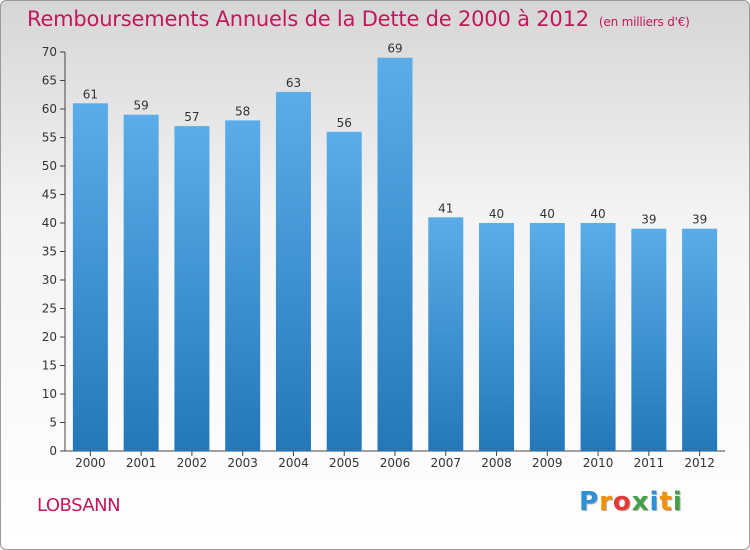 Image resolution: width=750 pixels, height=550 pixels. Describe the element at coordinates (293, 463) in the screenshot. I see `x-tick-label: 2004` at that location.